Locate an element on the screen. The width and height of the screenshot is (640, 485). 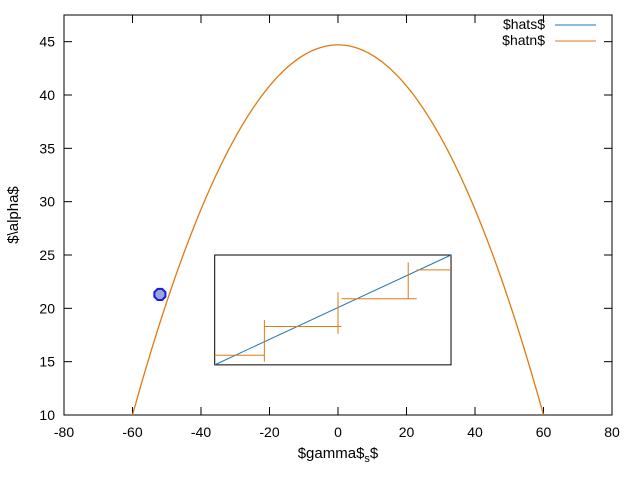
legend: $hats$ $hatn$ is located at coordinates (549, 32).